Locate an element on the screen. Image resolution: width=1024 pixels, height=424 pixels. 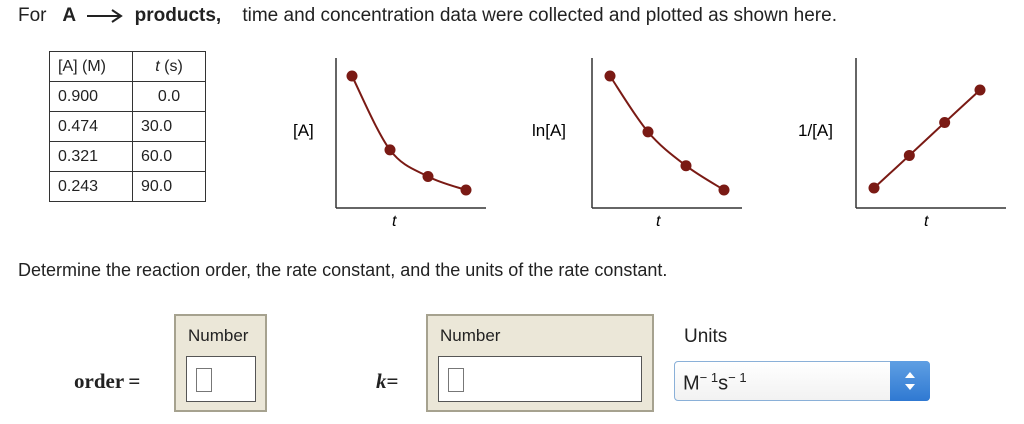
k-input-cursor-box is located at coordinates (456, 380).